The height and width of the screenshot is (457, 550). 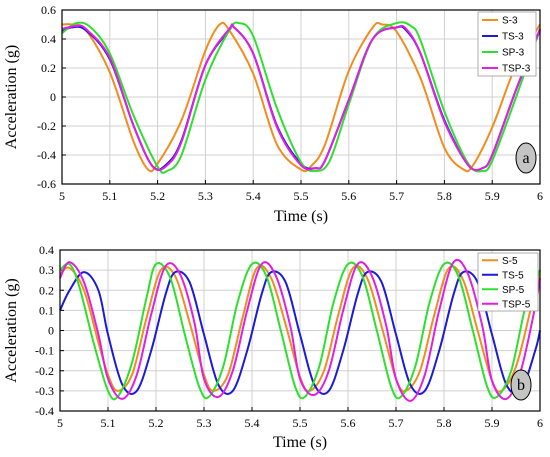 What do you see at coordinates (513, 37) in the screenshot?
I see `legend-label: TS-3` at bounding box center [513, 37].